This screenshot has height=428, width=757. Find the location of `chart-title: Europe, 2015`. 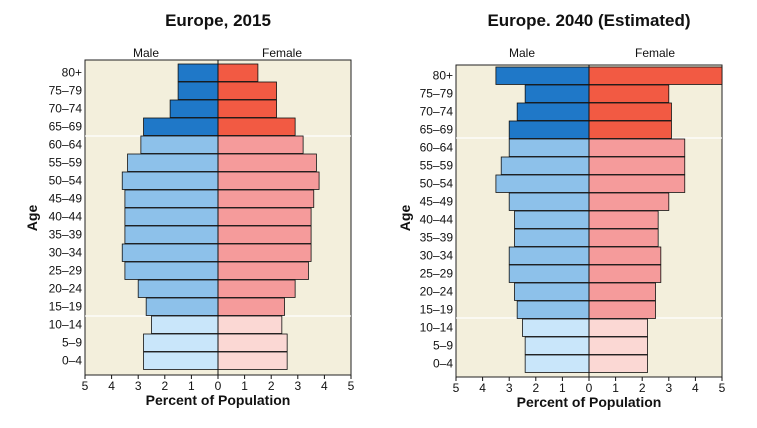

chart-title: Europe, 2015 is located at coordinates (218, 20).